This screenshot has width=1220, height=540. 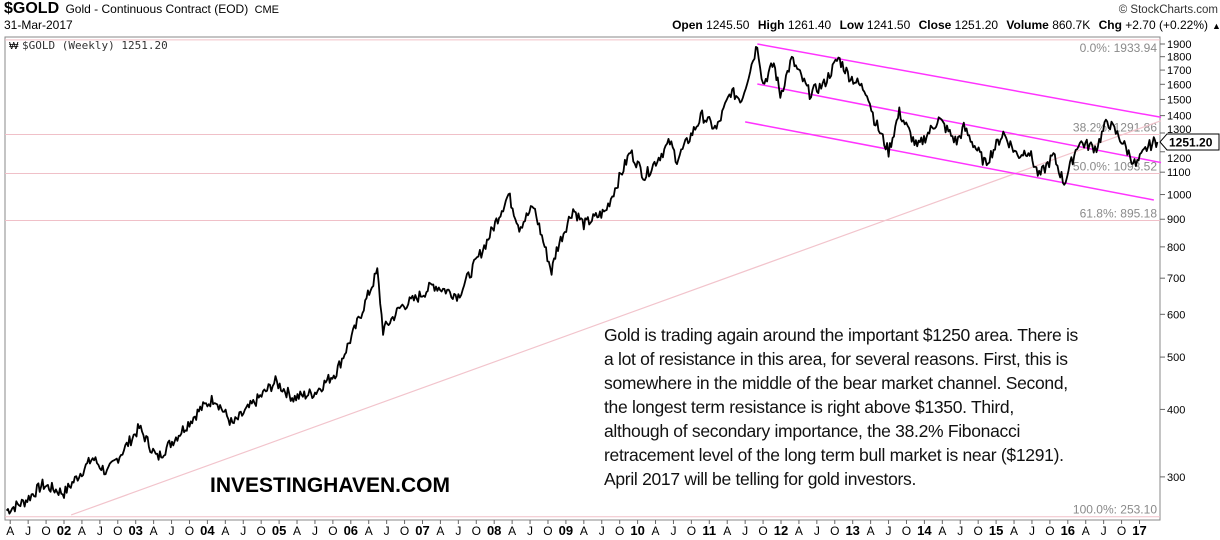 I want to click on y-tick-label: 500, so click(x=1176, y=358).